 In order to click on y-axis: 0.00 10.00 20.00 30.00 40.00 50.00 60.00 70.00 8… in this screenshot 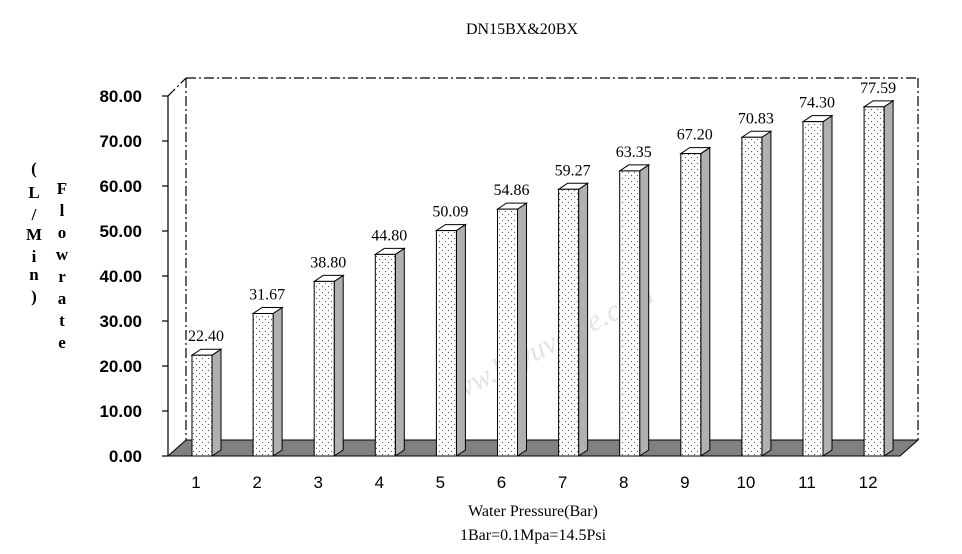, I will do `click(134, 276)`.